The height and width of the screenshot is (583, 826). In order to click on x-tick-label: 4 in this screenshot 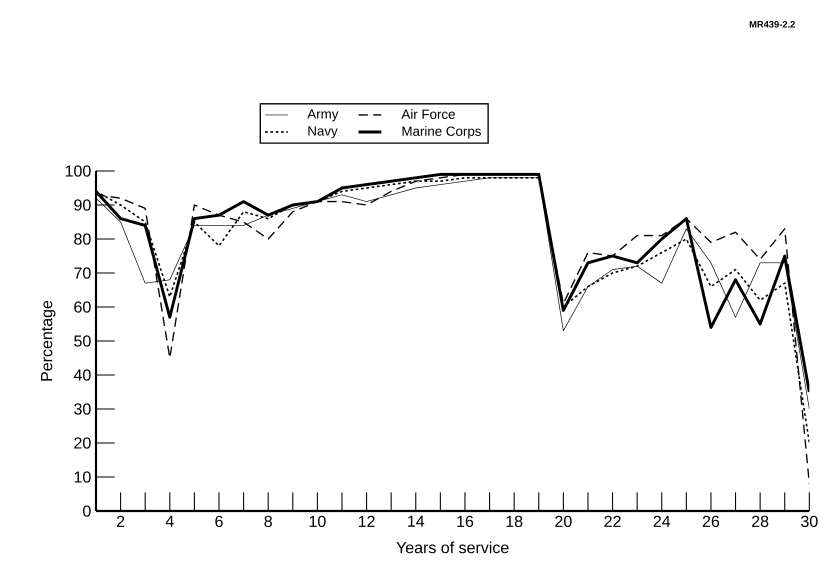, I will do `click(170, 521)`.